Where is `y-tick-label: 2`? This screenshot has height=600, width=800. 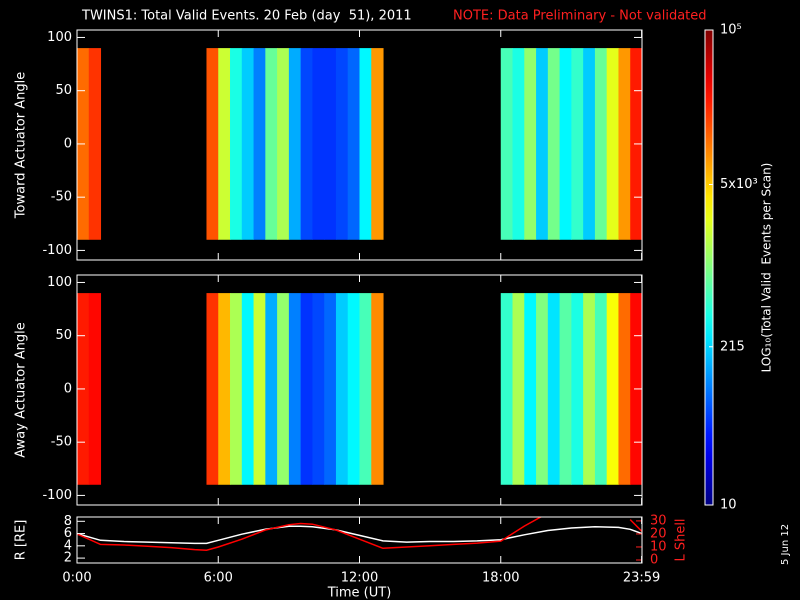
y-tick-label: 2 is located at coordinates (68, 558).